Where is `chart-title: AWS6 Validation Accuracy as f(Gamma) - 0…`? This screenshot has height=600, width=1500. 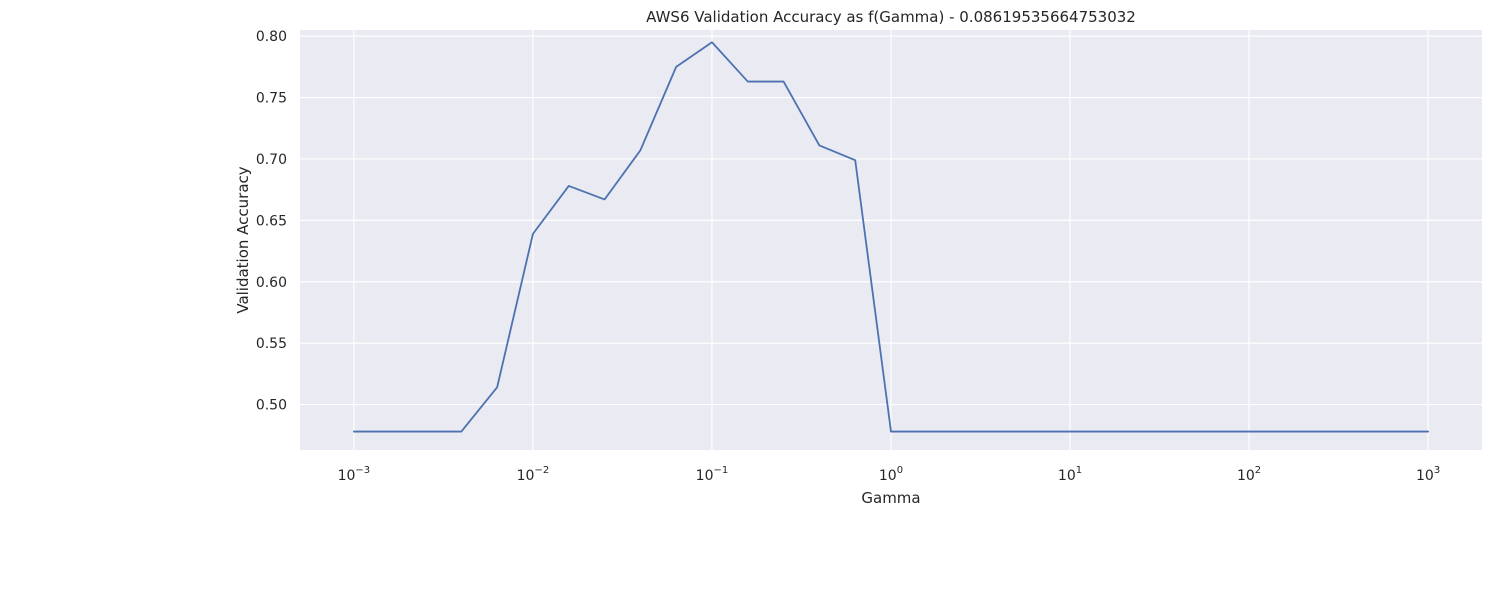
chart-title: AWS6 Validation Accuracy as f(Gamma) - 0… is located at coordinates (891, 17).